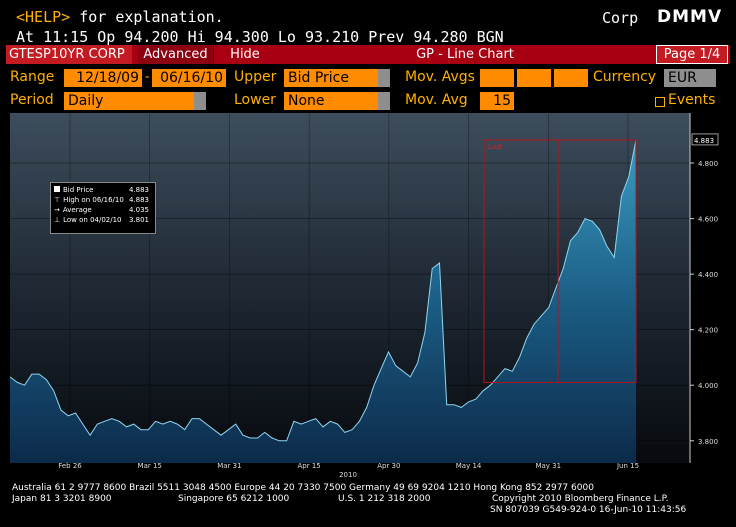 The height and width of the screenshot is (527, 736). What do you see at coordinates (708, 220) in the screenshot?
I see `y-tick-label: 4.600` at bounding box center [708, 220].